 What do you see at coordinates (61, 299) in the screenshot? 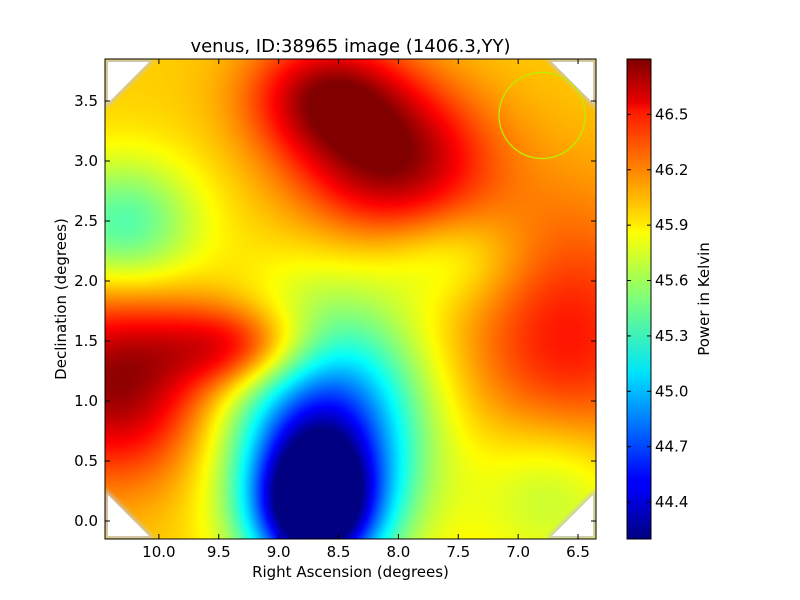
I see `y-axis-label: Declination (degrees)` at bounding box center [61, 299].